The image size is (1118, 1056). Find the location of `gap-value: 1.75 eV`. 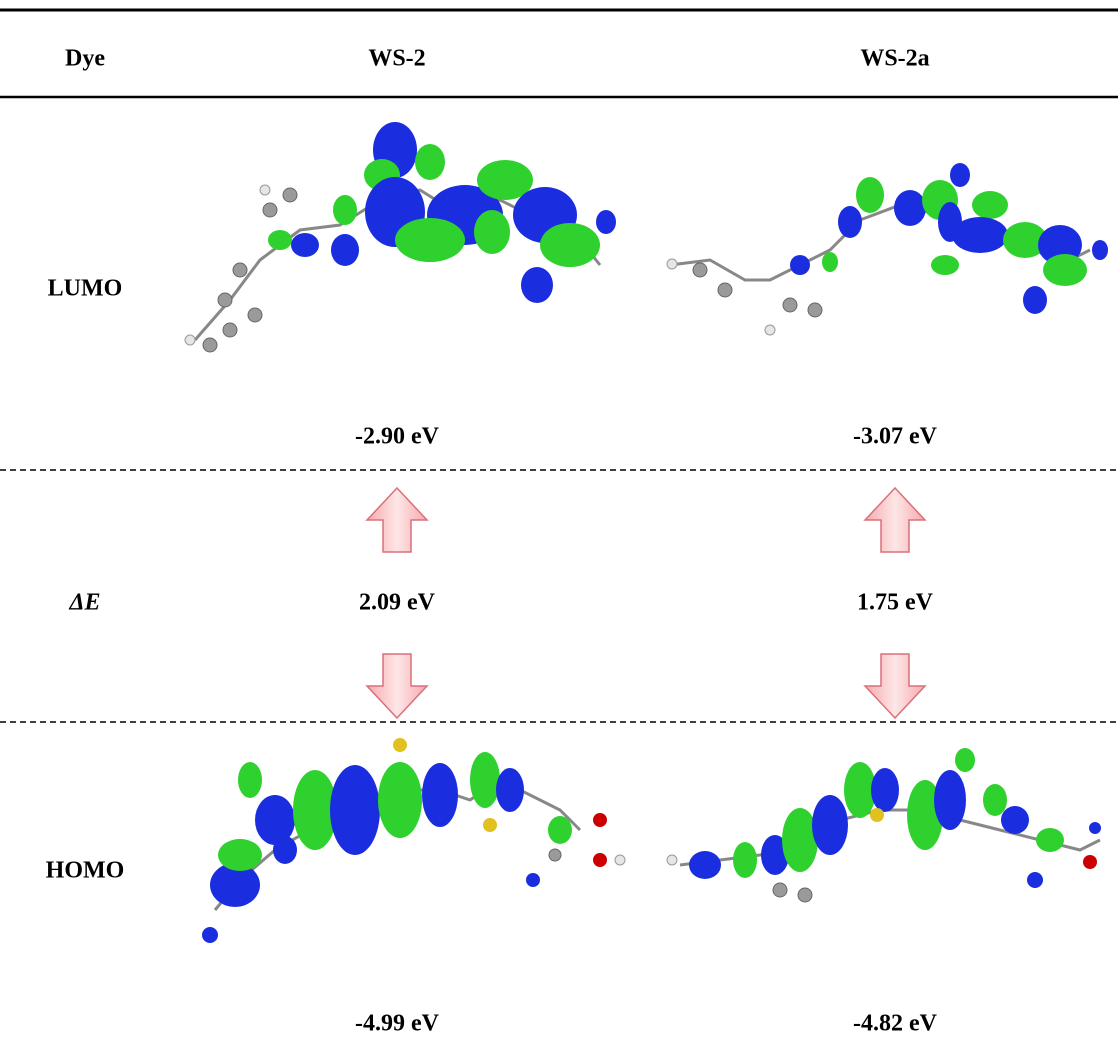

gap-value: 1.75 eV is located at coordinates (895, 603).